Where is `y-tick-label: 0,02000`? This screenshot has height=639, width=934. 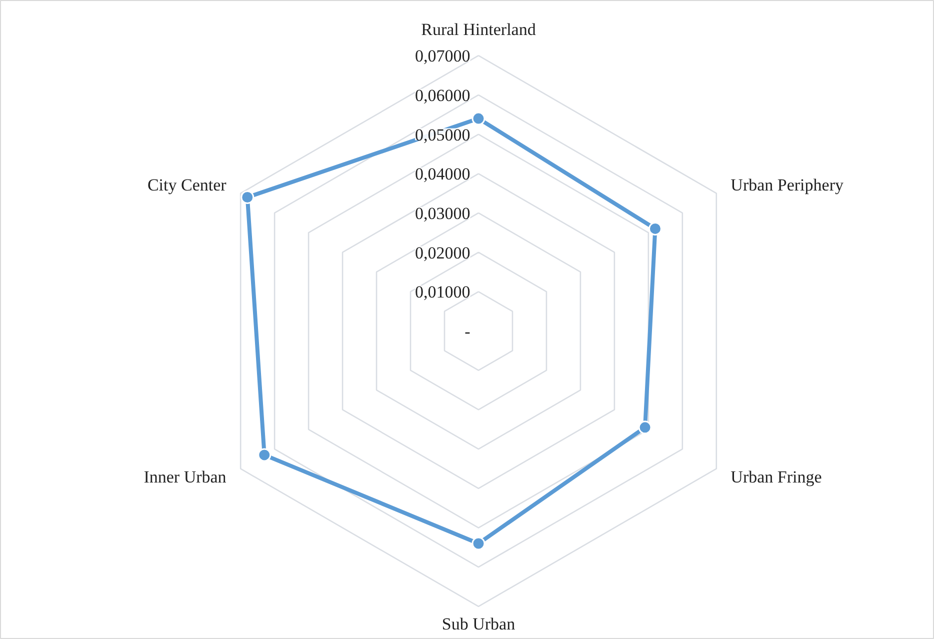
y-tick-label: 0,02000 is located at coordinates (442, 252).